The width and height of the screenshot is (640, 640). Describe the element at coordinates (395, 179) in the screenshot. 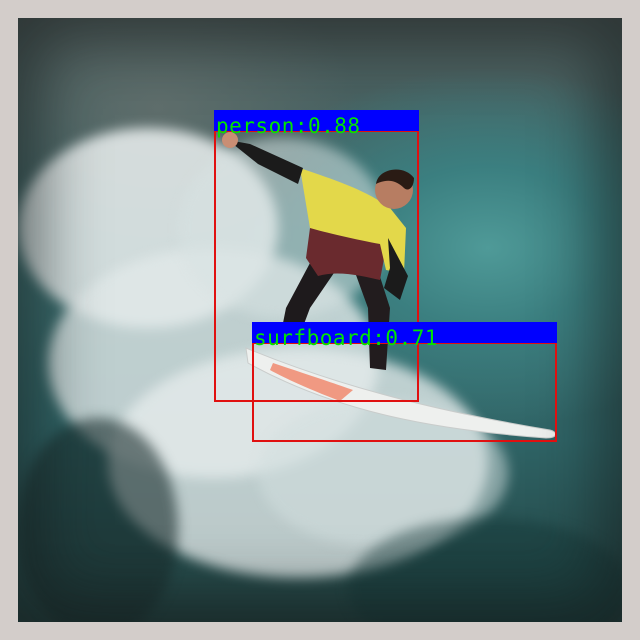

I see `surfer-hair` at that location.